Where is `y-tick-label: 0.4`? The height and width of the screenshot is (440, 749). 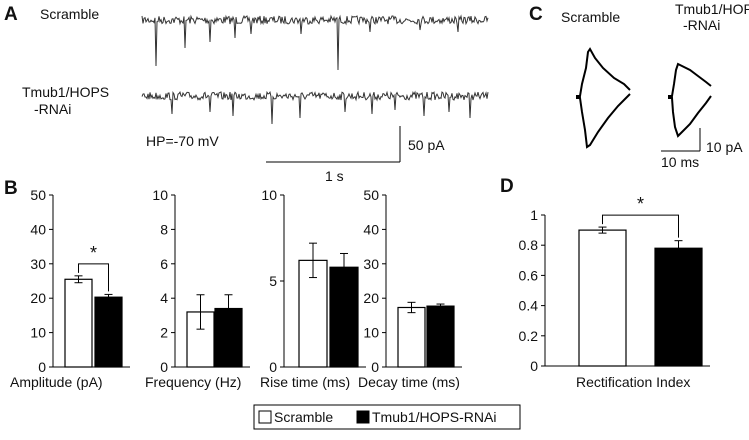 y-tick-label: 0.4 is located at coordinates (529, 306).